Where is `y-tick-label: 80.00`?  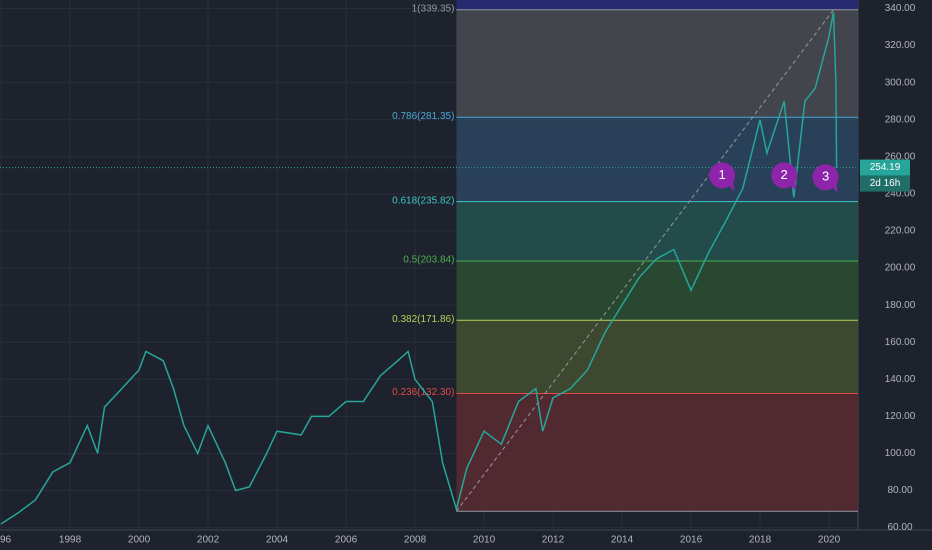
y-tick-label: 80.00 is located at coordinates (899, 490).